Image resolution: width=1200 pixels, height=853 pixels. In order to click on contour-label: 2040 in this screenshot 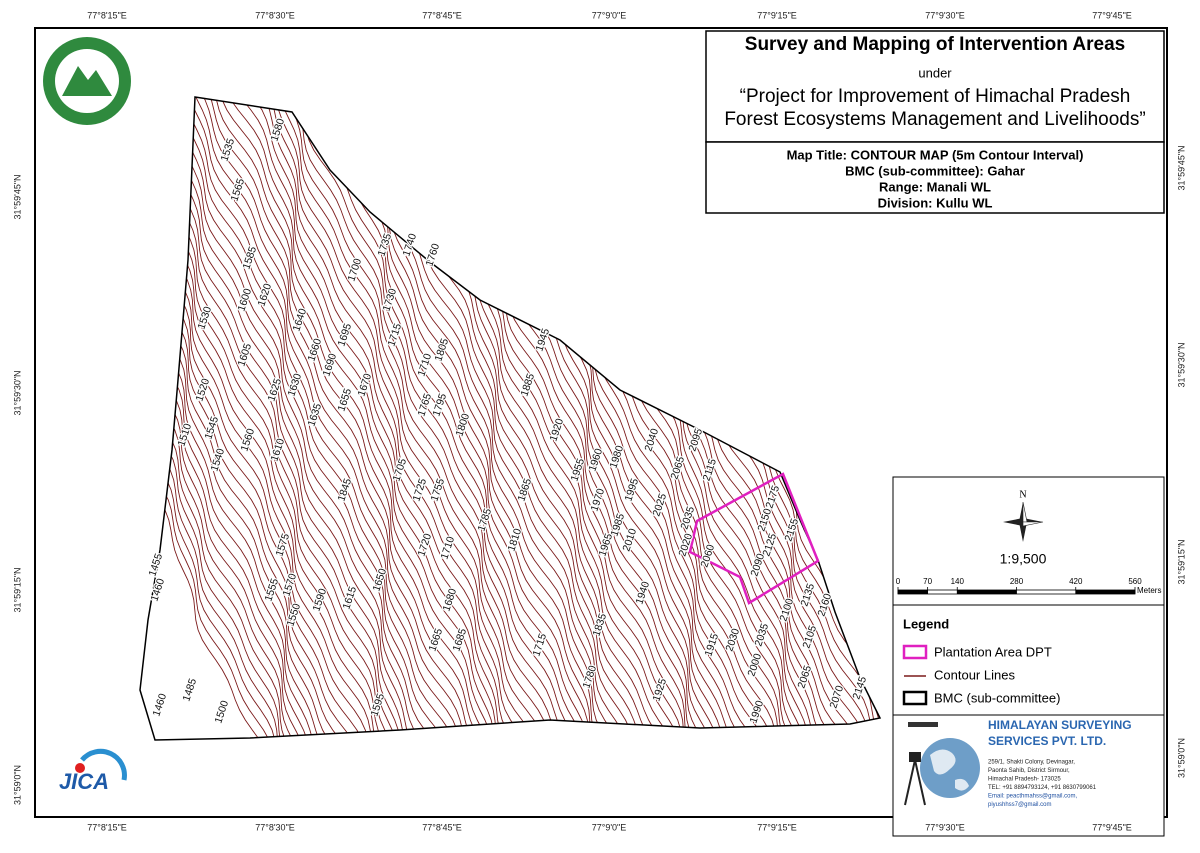, I will do `click(651, 440)`.